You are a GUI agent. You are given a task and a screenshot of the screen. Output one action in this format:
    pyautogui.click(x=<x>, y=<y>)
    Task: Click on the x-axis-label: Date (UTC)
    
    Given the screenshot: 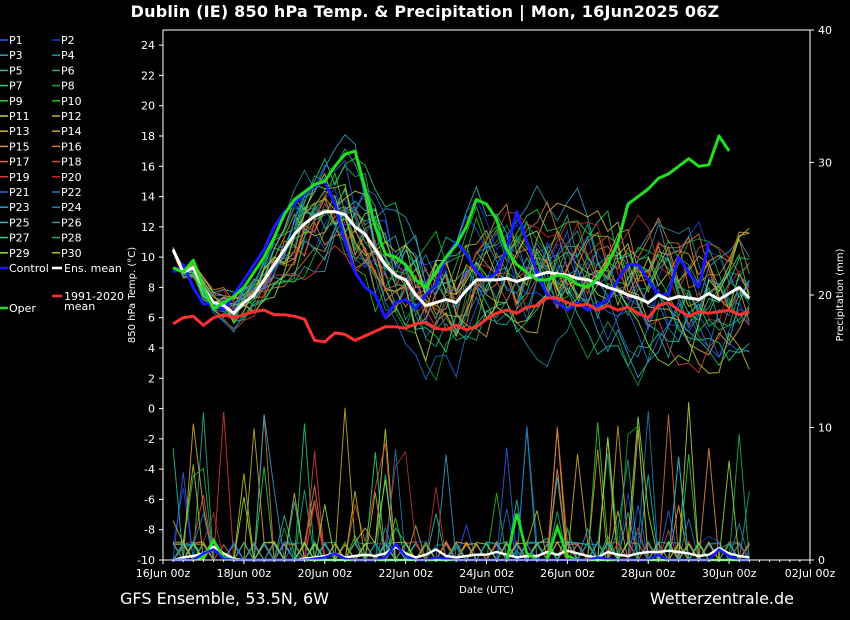 What is the action you would take?
    pyautogui.click(x=486, y=590)
    